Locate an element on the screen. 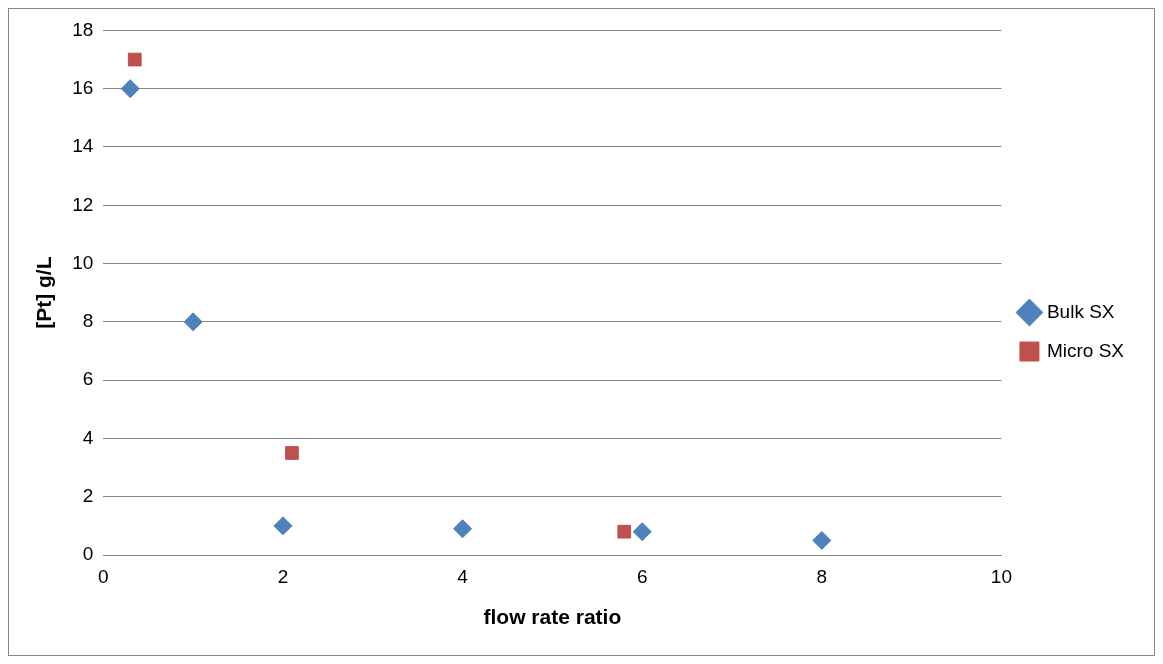 This screenshot has width=1163, height=664. y-tick-label: 0 is located at coordinates (88, 554).